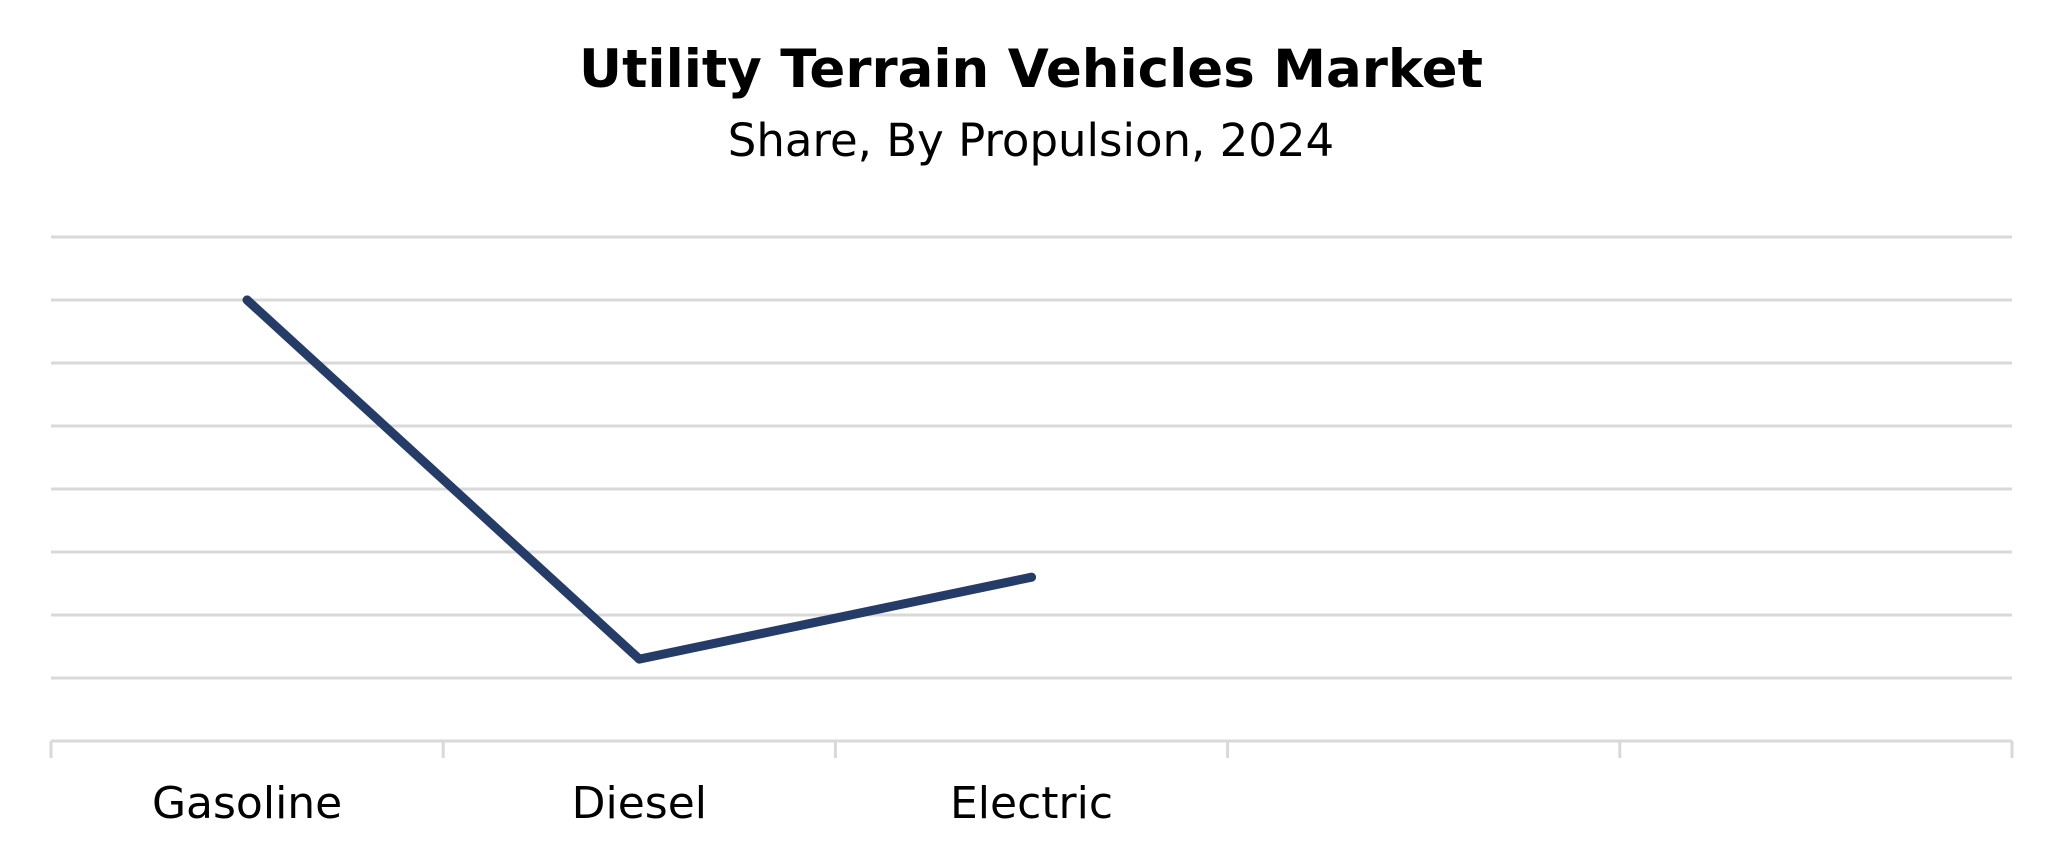 This screenshot has width=2062, height=864. I want to click on chart-title: Utility Terrain Vehicles Market, so click(1031, 69).